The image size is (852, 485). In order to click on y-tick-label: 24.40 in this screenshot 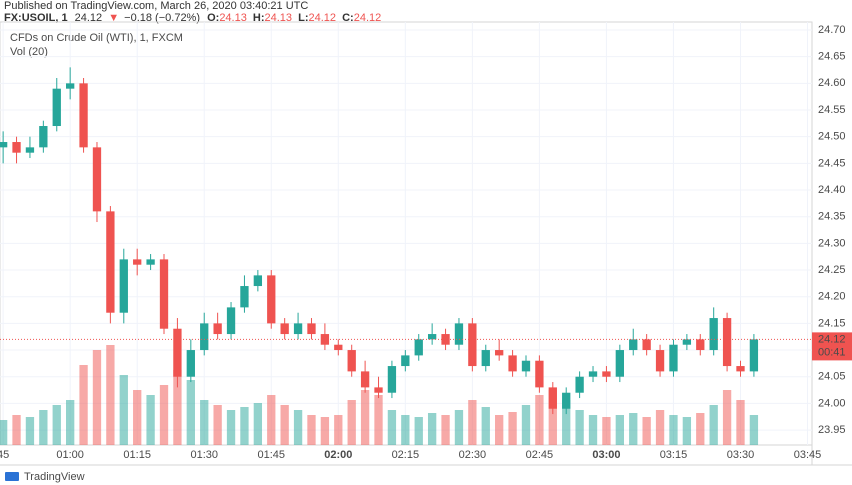, I will do `click(832, 190)`.